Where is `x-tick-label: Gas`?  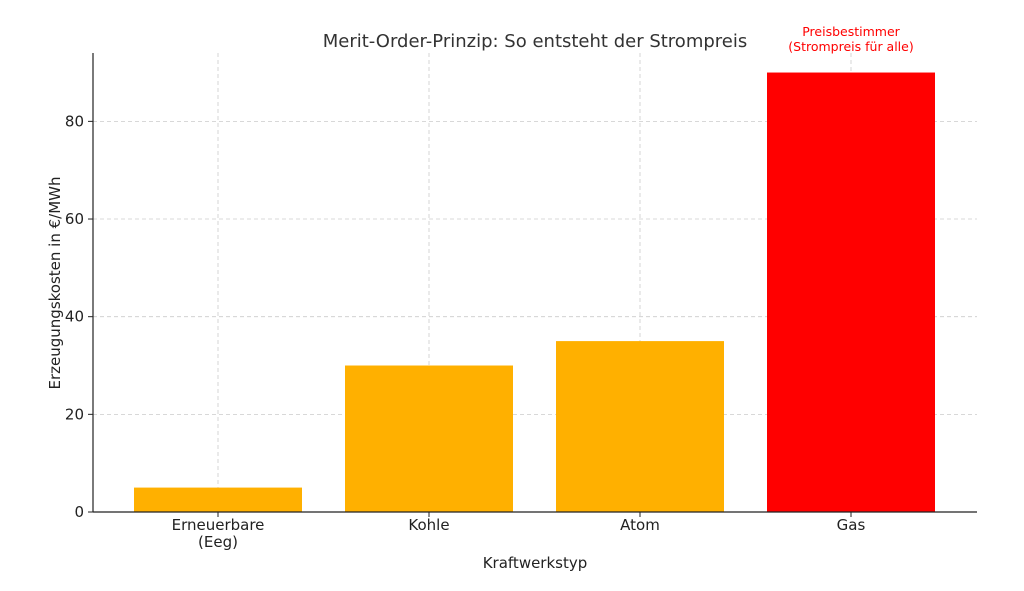 x-tick-label: Gas is located at coordinates (851, 525).